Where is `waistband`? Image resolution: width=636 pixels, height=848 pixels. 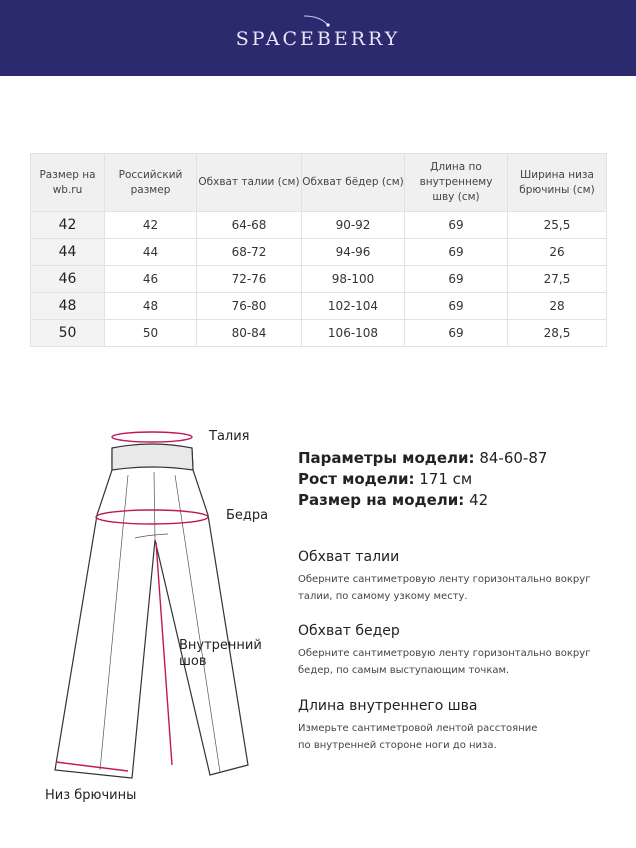
waistband is located at coordinates (152, 457).